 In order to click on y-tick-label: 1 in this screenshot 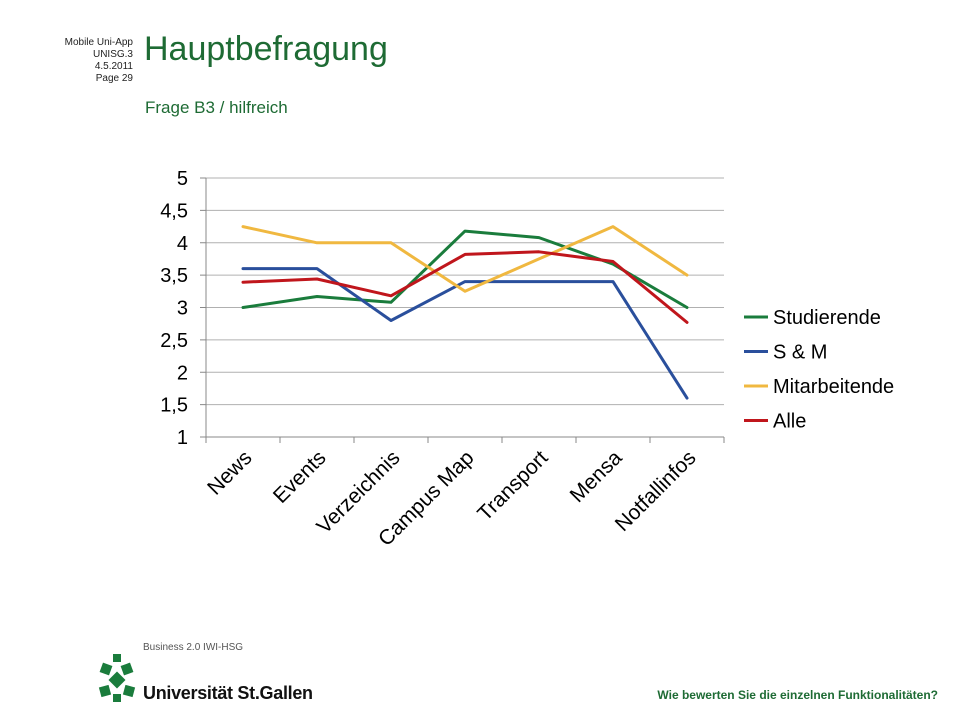, I will do `click(182, 438)`.